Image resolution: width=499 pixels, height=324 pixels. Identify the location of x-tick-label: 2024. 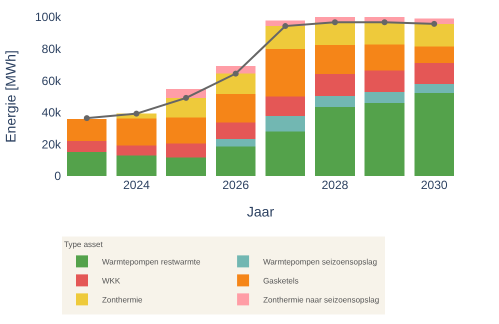
(136, 185).